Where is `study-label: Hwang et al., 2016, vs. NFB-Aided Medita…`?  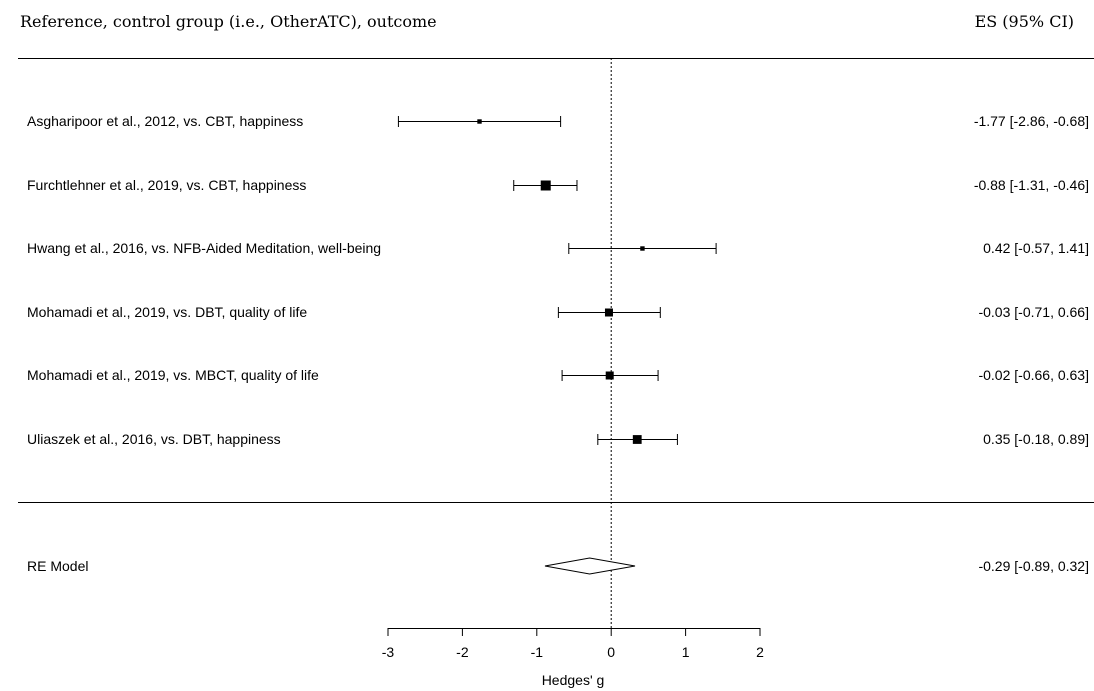
study-label: Hwang et al., 2016, vs. NFB-Aided Medita… is located at coordinates (204, 248).